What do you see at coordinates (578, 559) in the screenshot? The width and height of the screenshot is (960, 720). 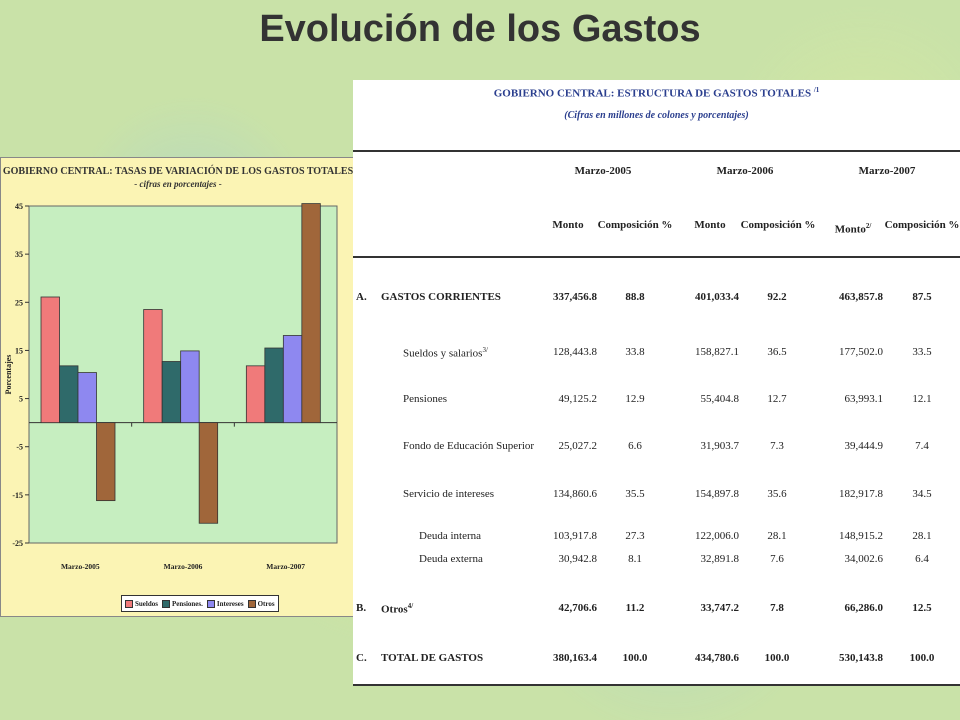 I see `monto-cell: 30,942.8` at bounding box center [578, 559].